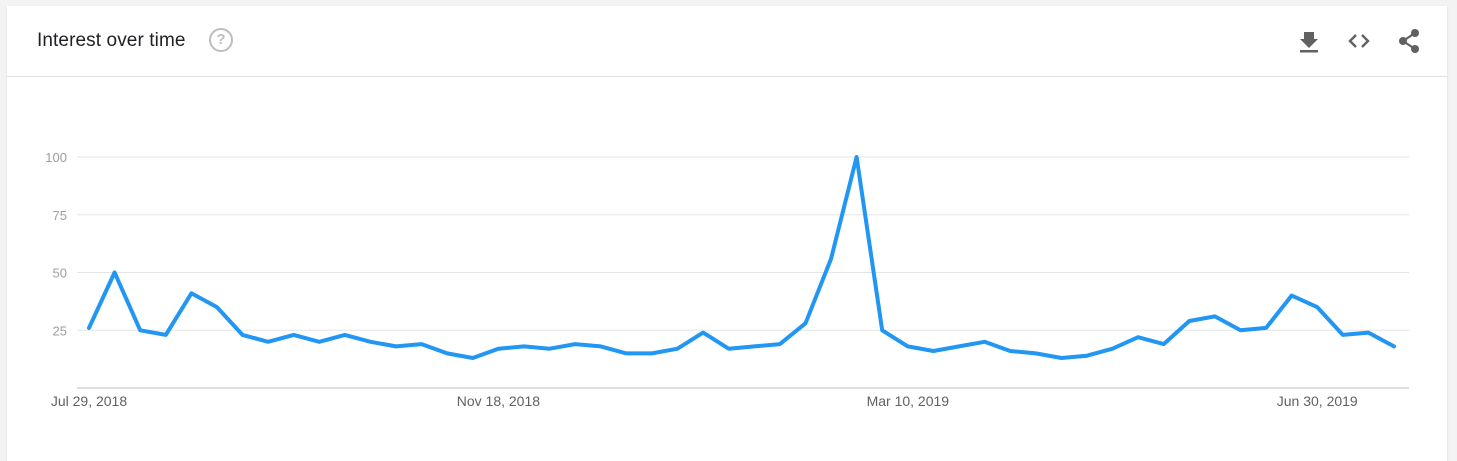 This screenshot has width=1457, height=461. I want to click on download-icon, so click(1309, 41).